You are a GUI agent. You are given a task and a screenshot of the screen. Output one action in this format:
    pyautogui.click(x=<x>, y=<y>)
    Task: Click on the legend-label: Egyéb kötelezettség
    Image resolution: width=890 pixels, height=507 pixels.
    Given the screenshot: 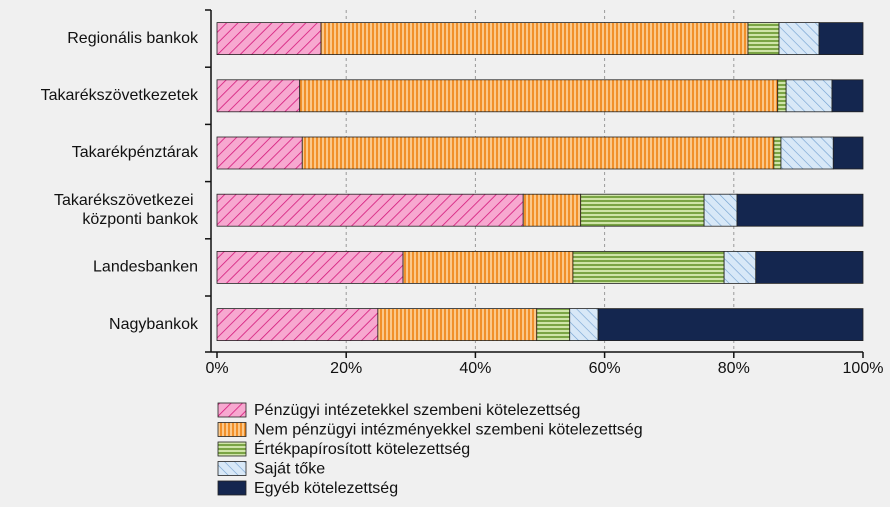 What is the action you would take?
    pyautogui.click(x=326, y=488)
    